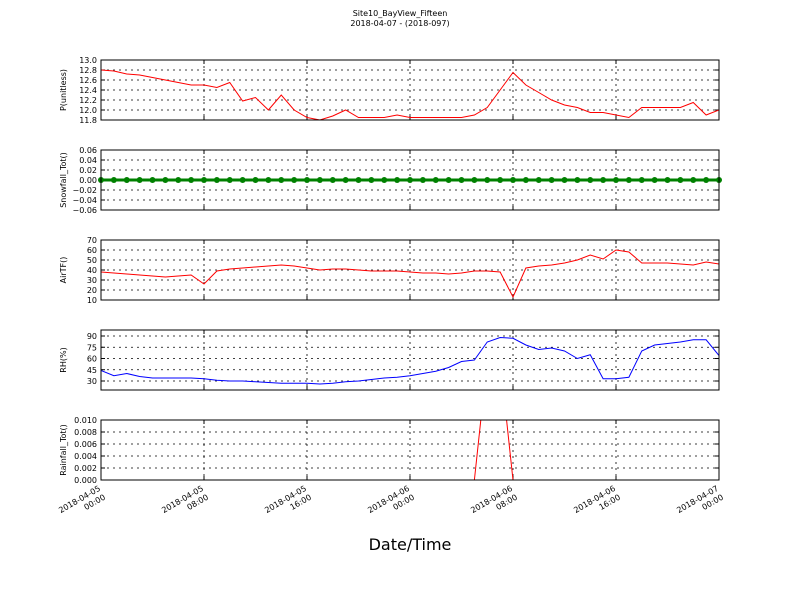 The height and width of the screenshot is (600, 800). What do you see at coordinates (494, 504) in the screenshot?
I see `x-tick-label: 2018-04-0608:00` at bounding box center [494, 504].